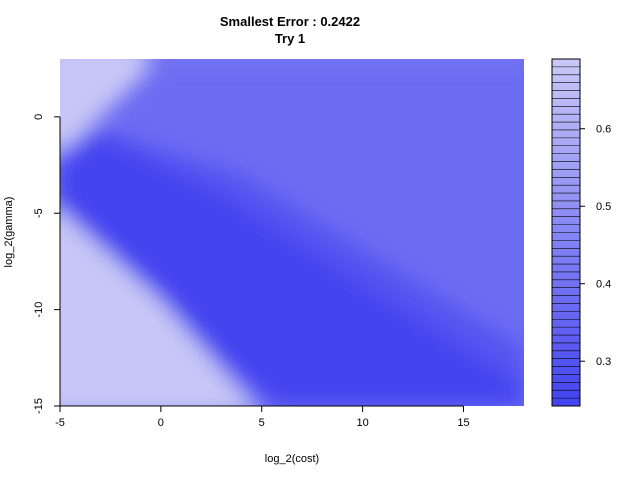 This screenshot has height=485, width=640. I want to click on x-tick-label: 5, so click(262, 423).